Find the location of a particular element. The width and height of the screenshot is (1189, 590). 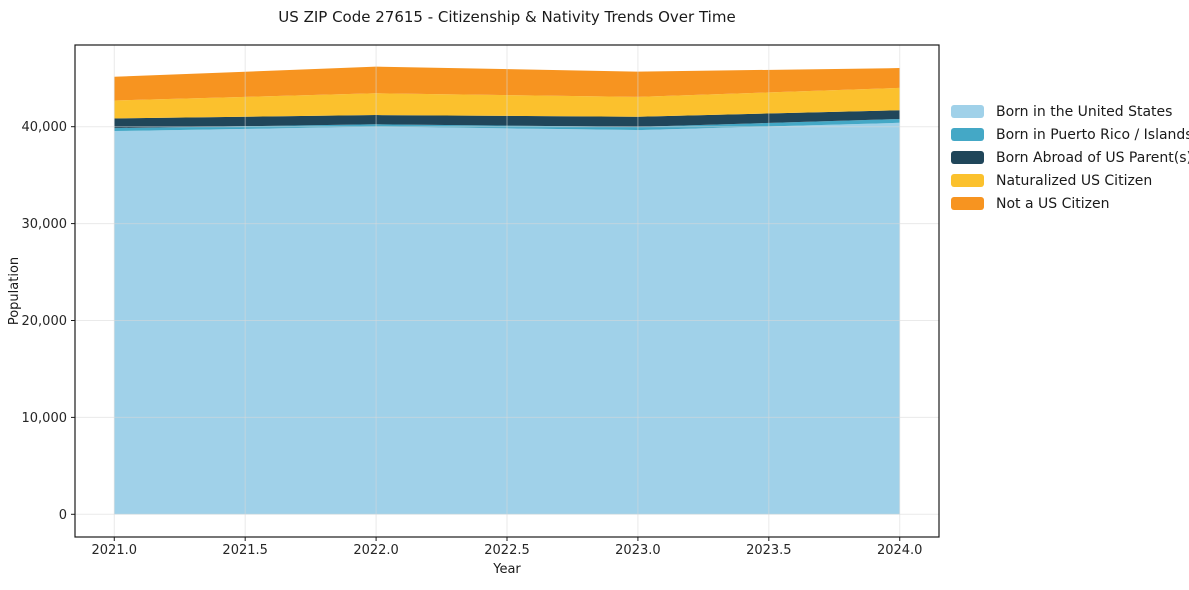

legend-swatch-naturalized is located at coordinates (967, 180).